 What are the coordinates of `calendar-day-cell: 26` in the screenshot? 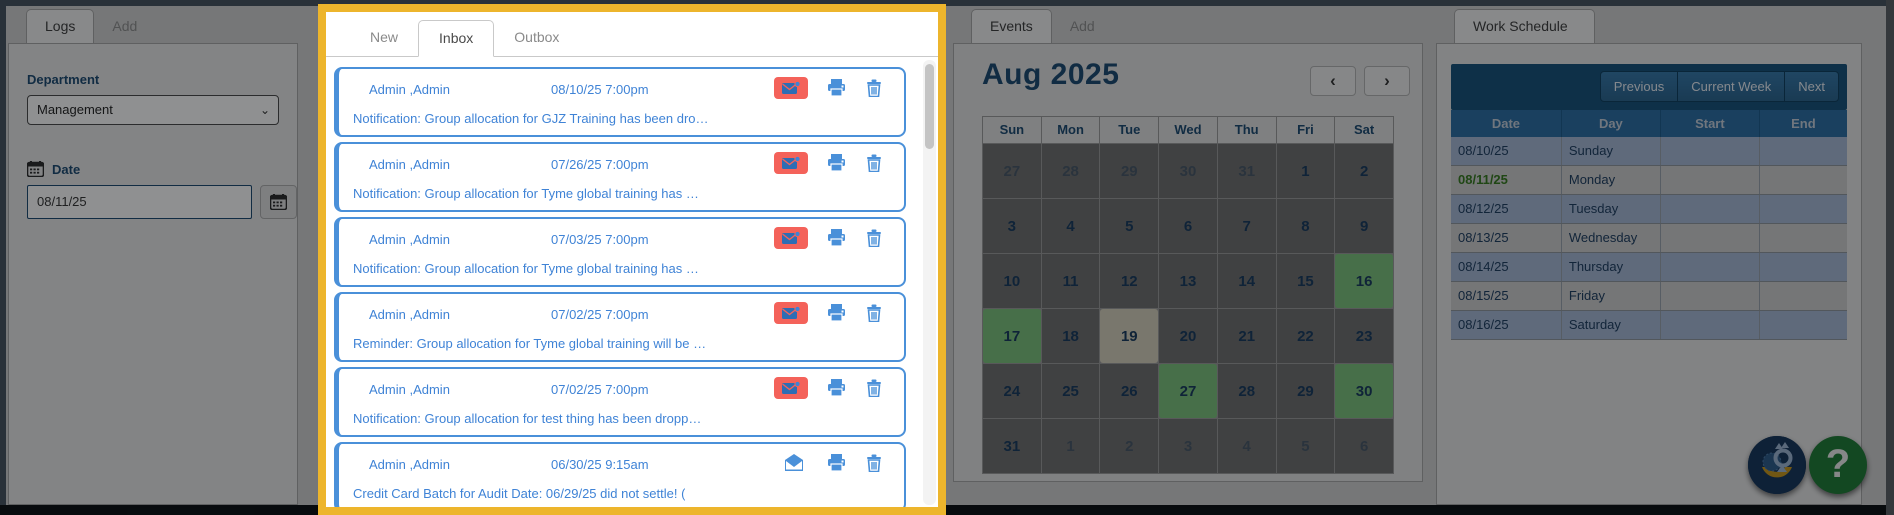 It's located at (1129, 391).